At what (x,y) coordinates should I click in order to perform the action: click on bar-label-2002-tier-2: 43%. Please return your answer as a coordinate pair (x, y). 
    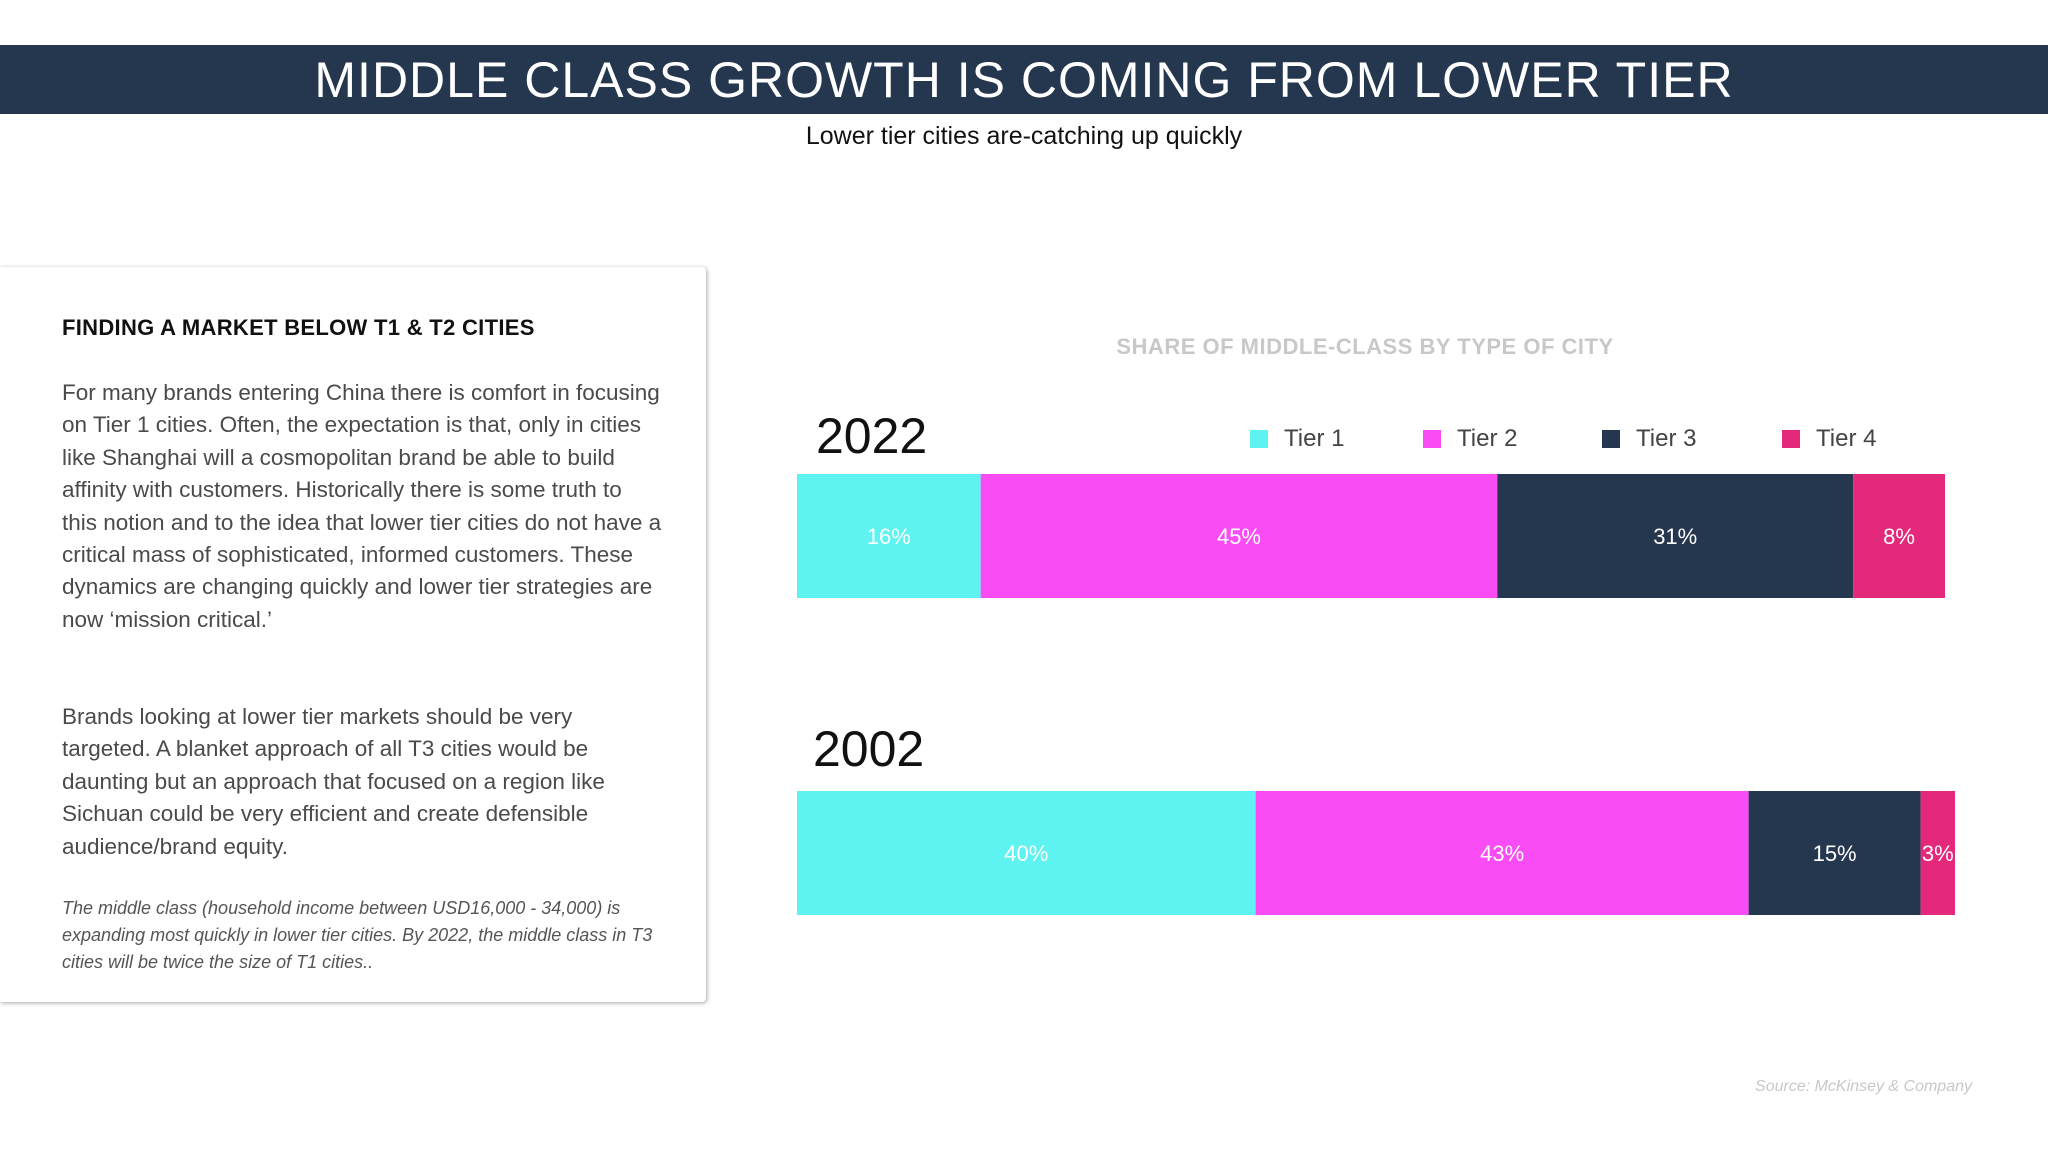
    Looking at the image, I should click on (1502, 853).